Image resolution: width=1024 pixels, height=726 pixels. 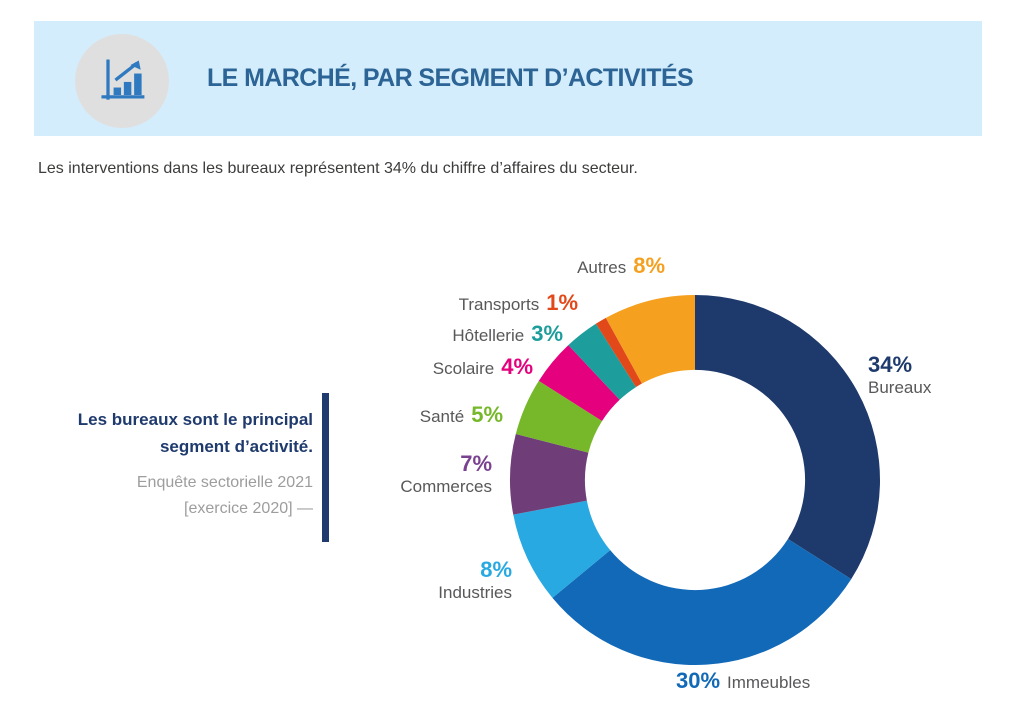 I want to click on donut-segment-commerces, so click(x=549, y=474).